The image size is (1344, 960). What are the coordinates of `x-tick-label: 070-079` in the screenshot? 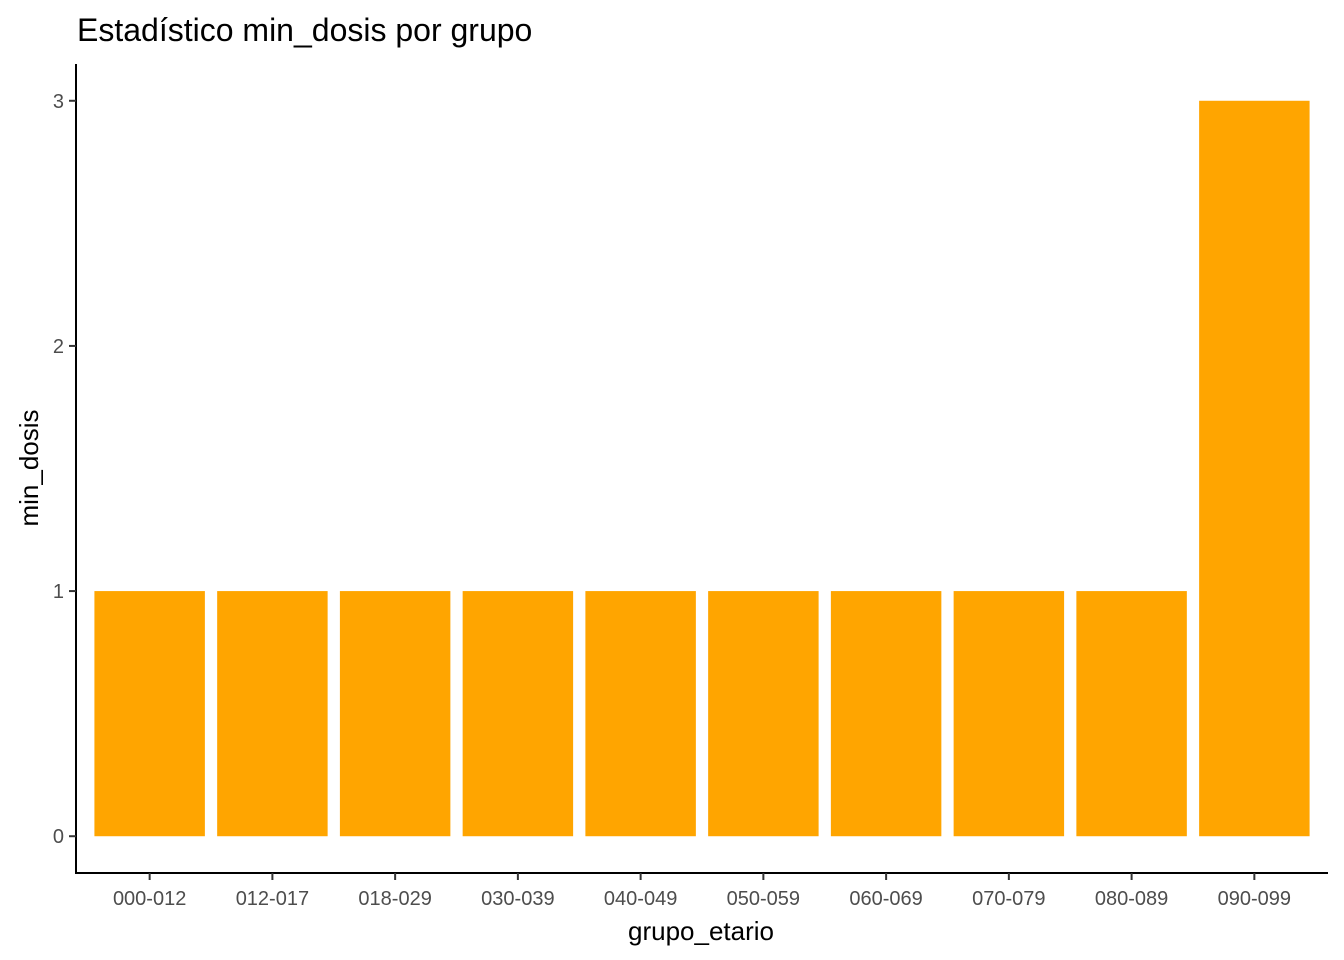 It's located at (1008, 899).